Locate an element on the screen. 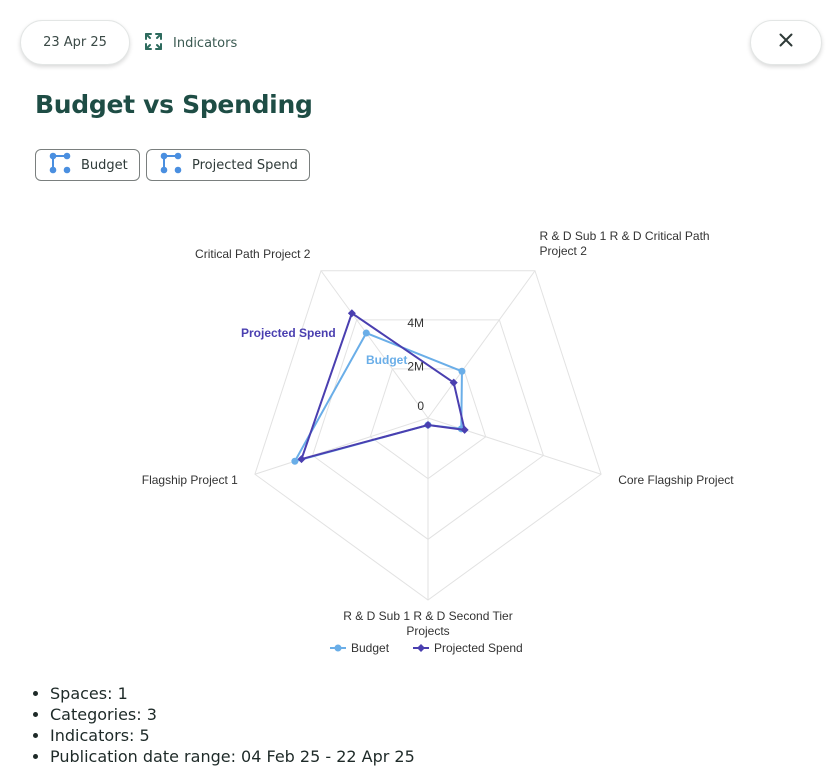  chip-label: Budget is located at coordinates (104, 165).